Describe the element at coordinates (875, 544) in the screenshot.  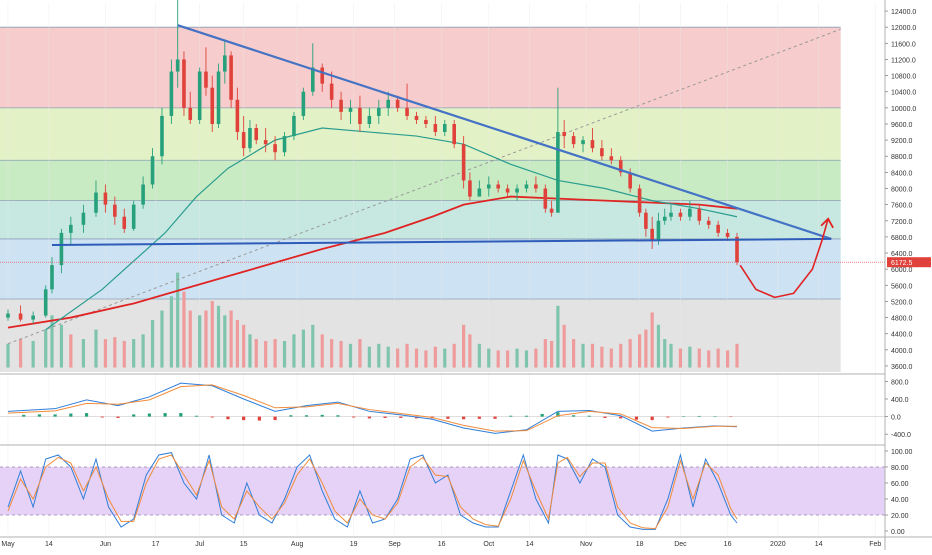
I see `time-axis-label-18: Feb` at that location.